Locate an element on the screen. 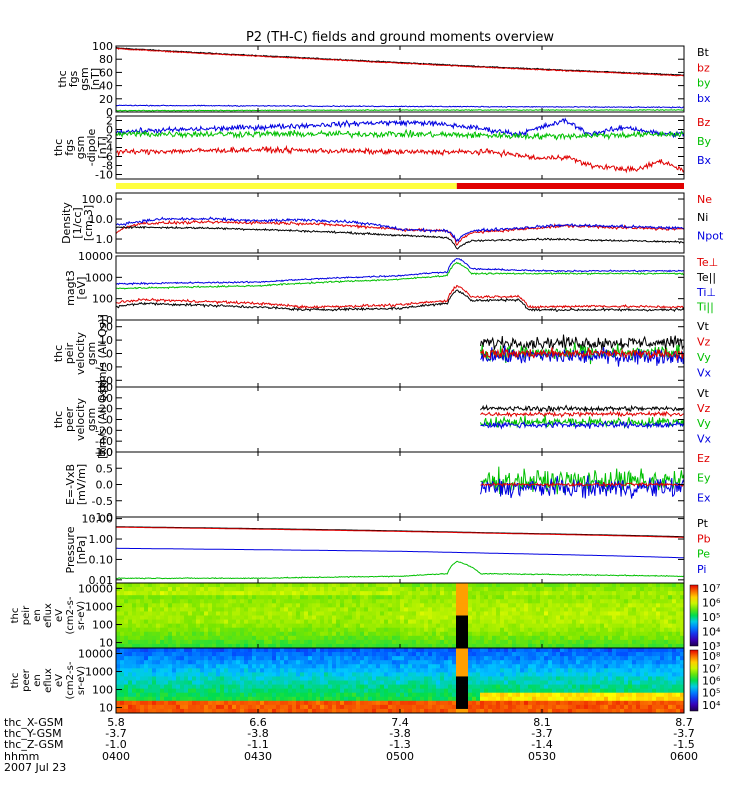 This screenshot has width=750, height=800. colorbar-tick-label: 10⁷ is located at coordinates (711, 588).